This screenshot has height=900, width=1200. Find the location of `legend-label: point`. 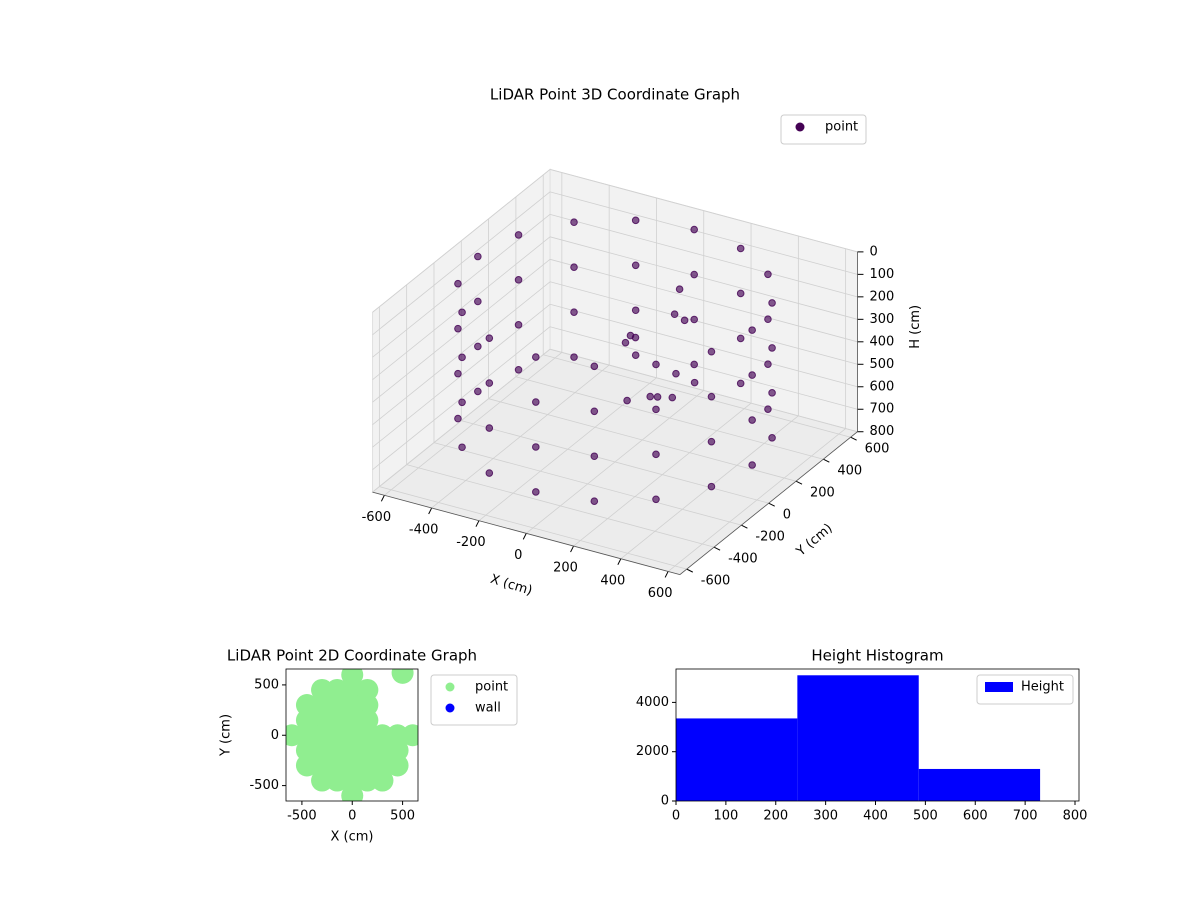

legend-label: point is located at coordinates (841, 127).